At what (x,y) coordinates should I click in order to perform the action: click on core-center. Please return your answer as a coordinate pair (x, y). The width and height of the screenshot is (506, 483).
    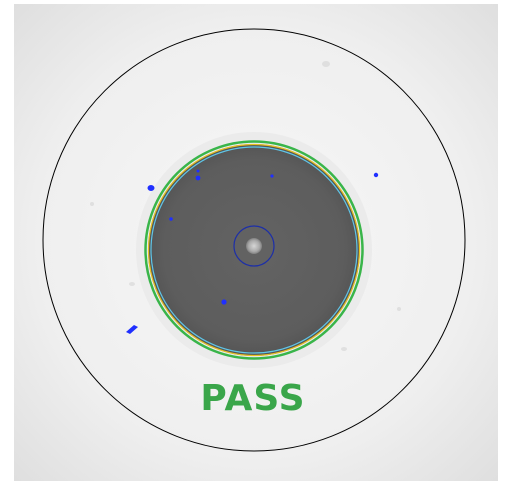
    Looking at the image, I should click on (254, 246).